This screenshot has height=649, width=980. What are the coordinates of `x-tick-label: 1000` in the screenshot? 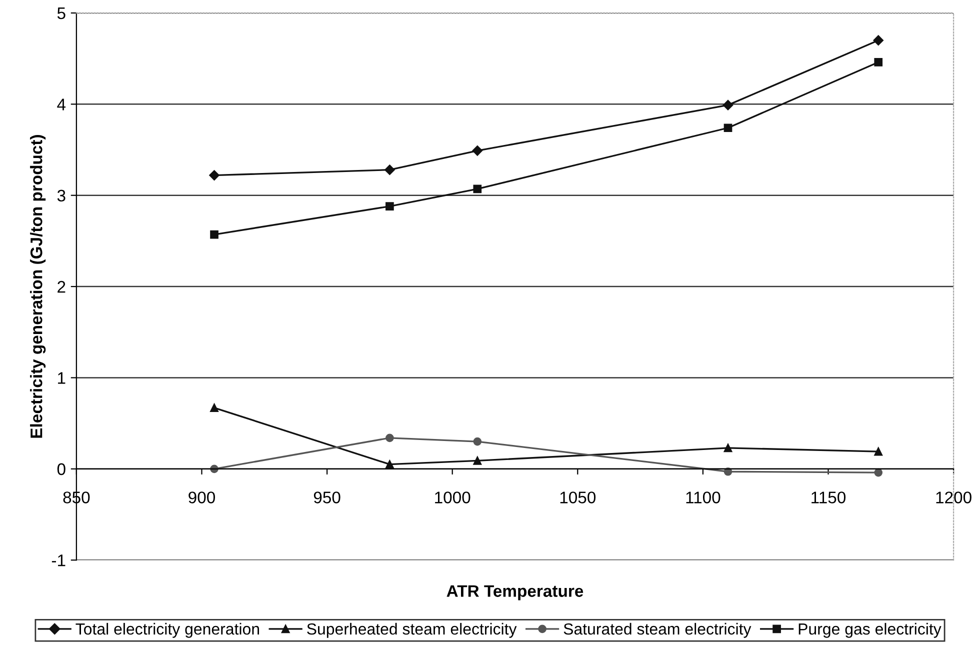 It's located at (452, 498).